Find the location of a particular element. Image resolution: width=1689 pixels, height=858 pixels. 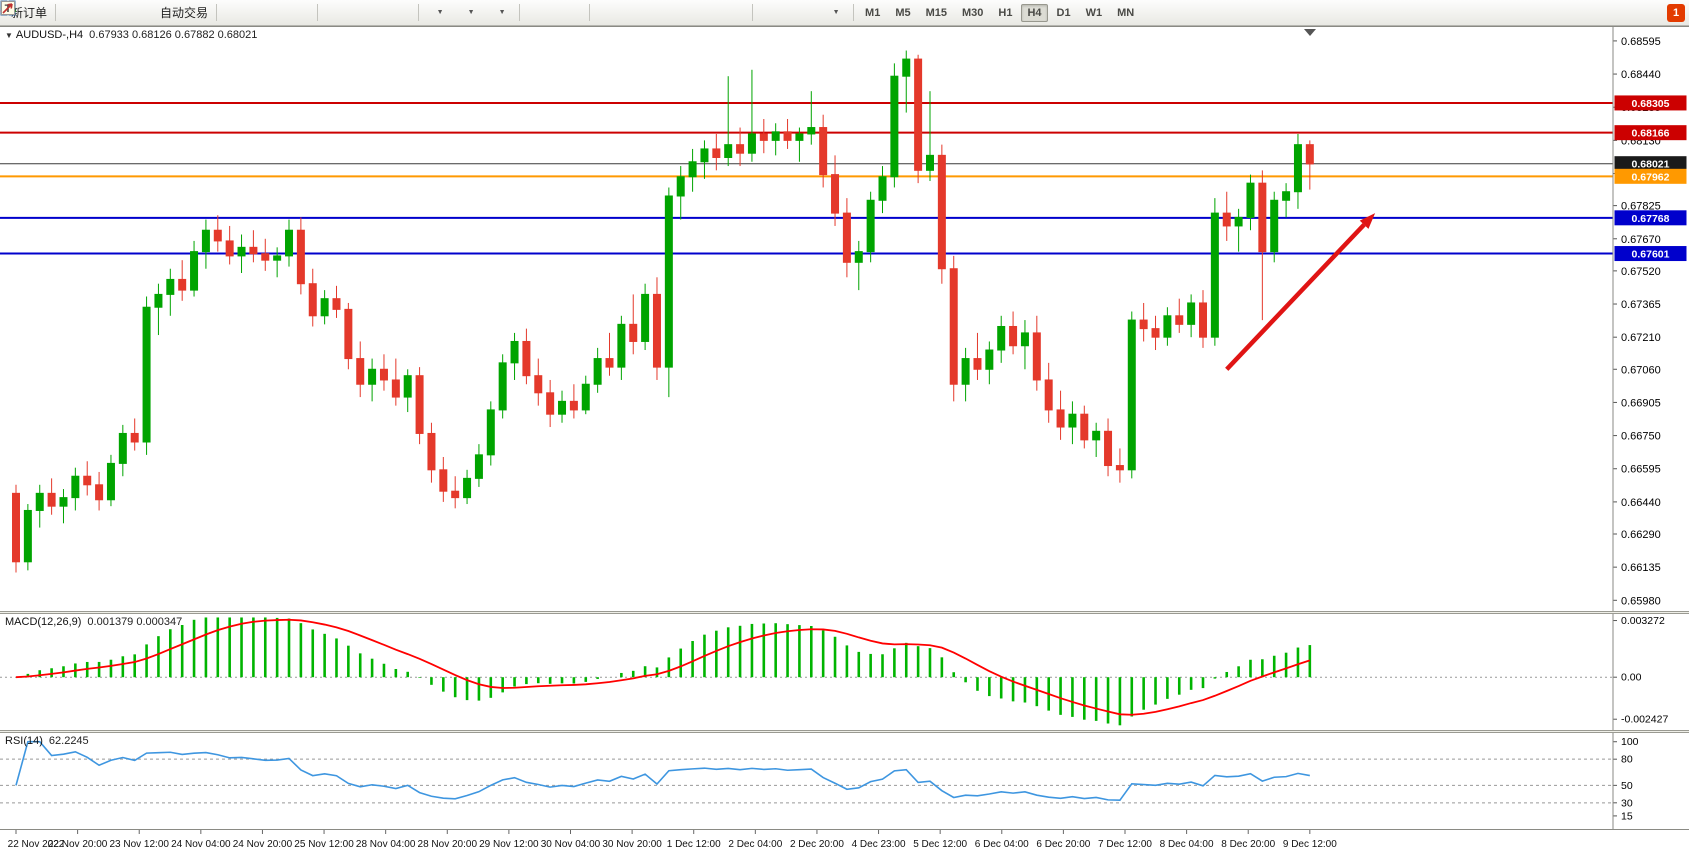

svg-text: 0.68021 is located at coordinates (1651, 165).